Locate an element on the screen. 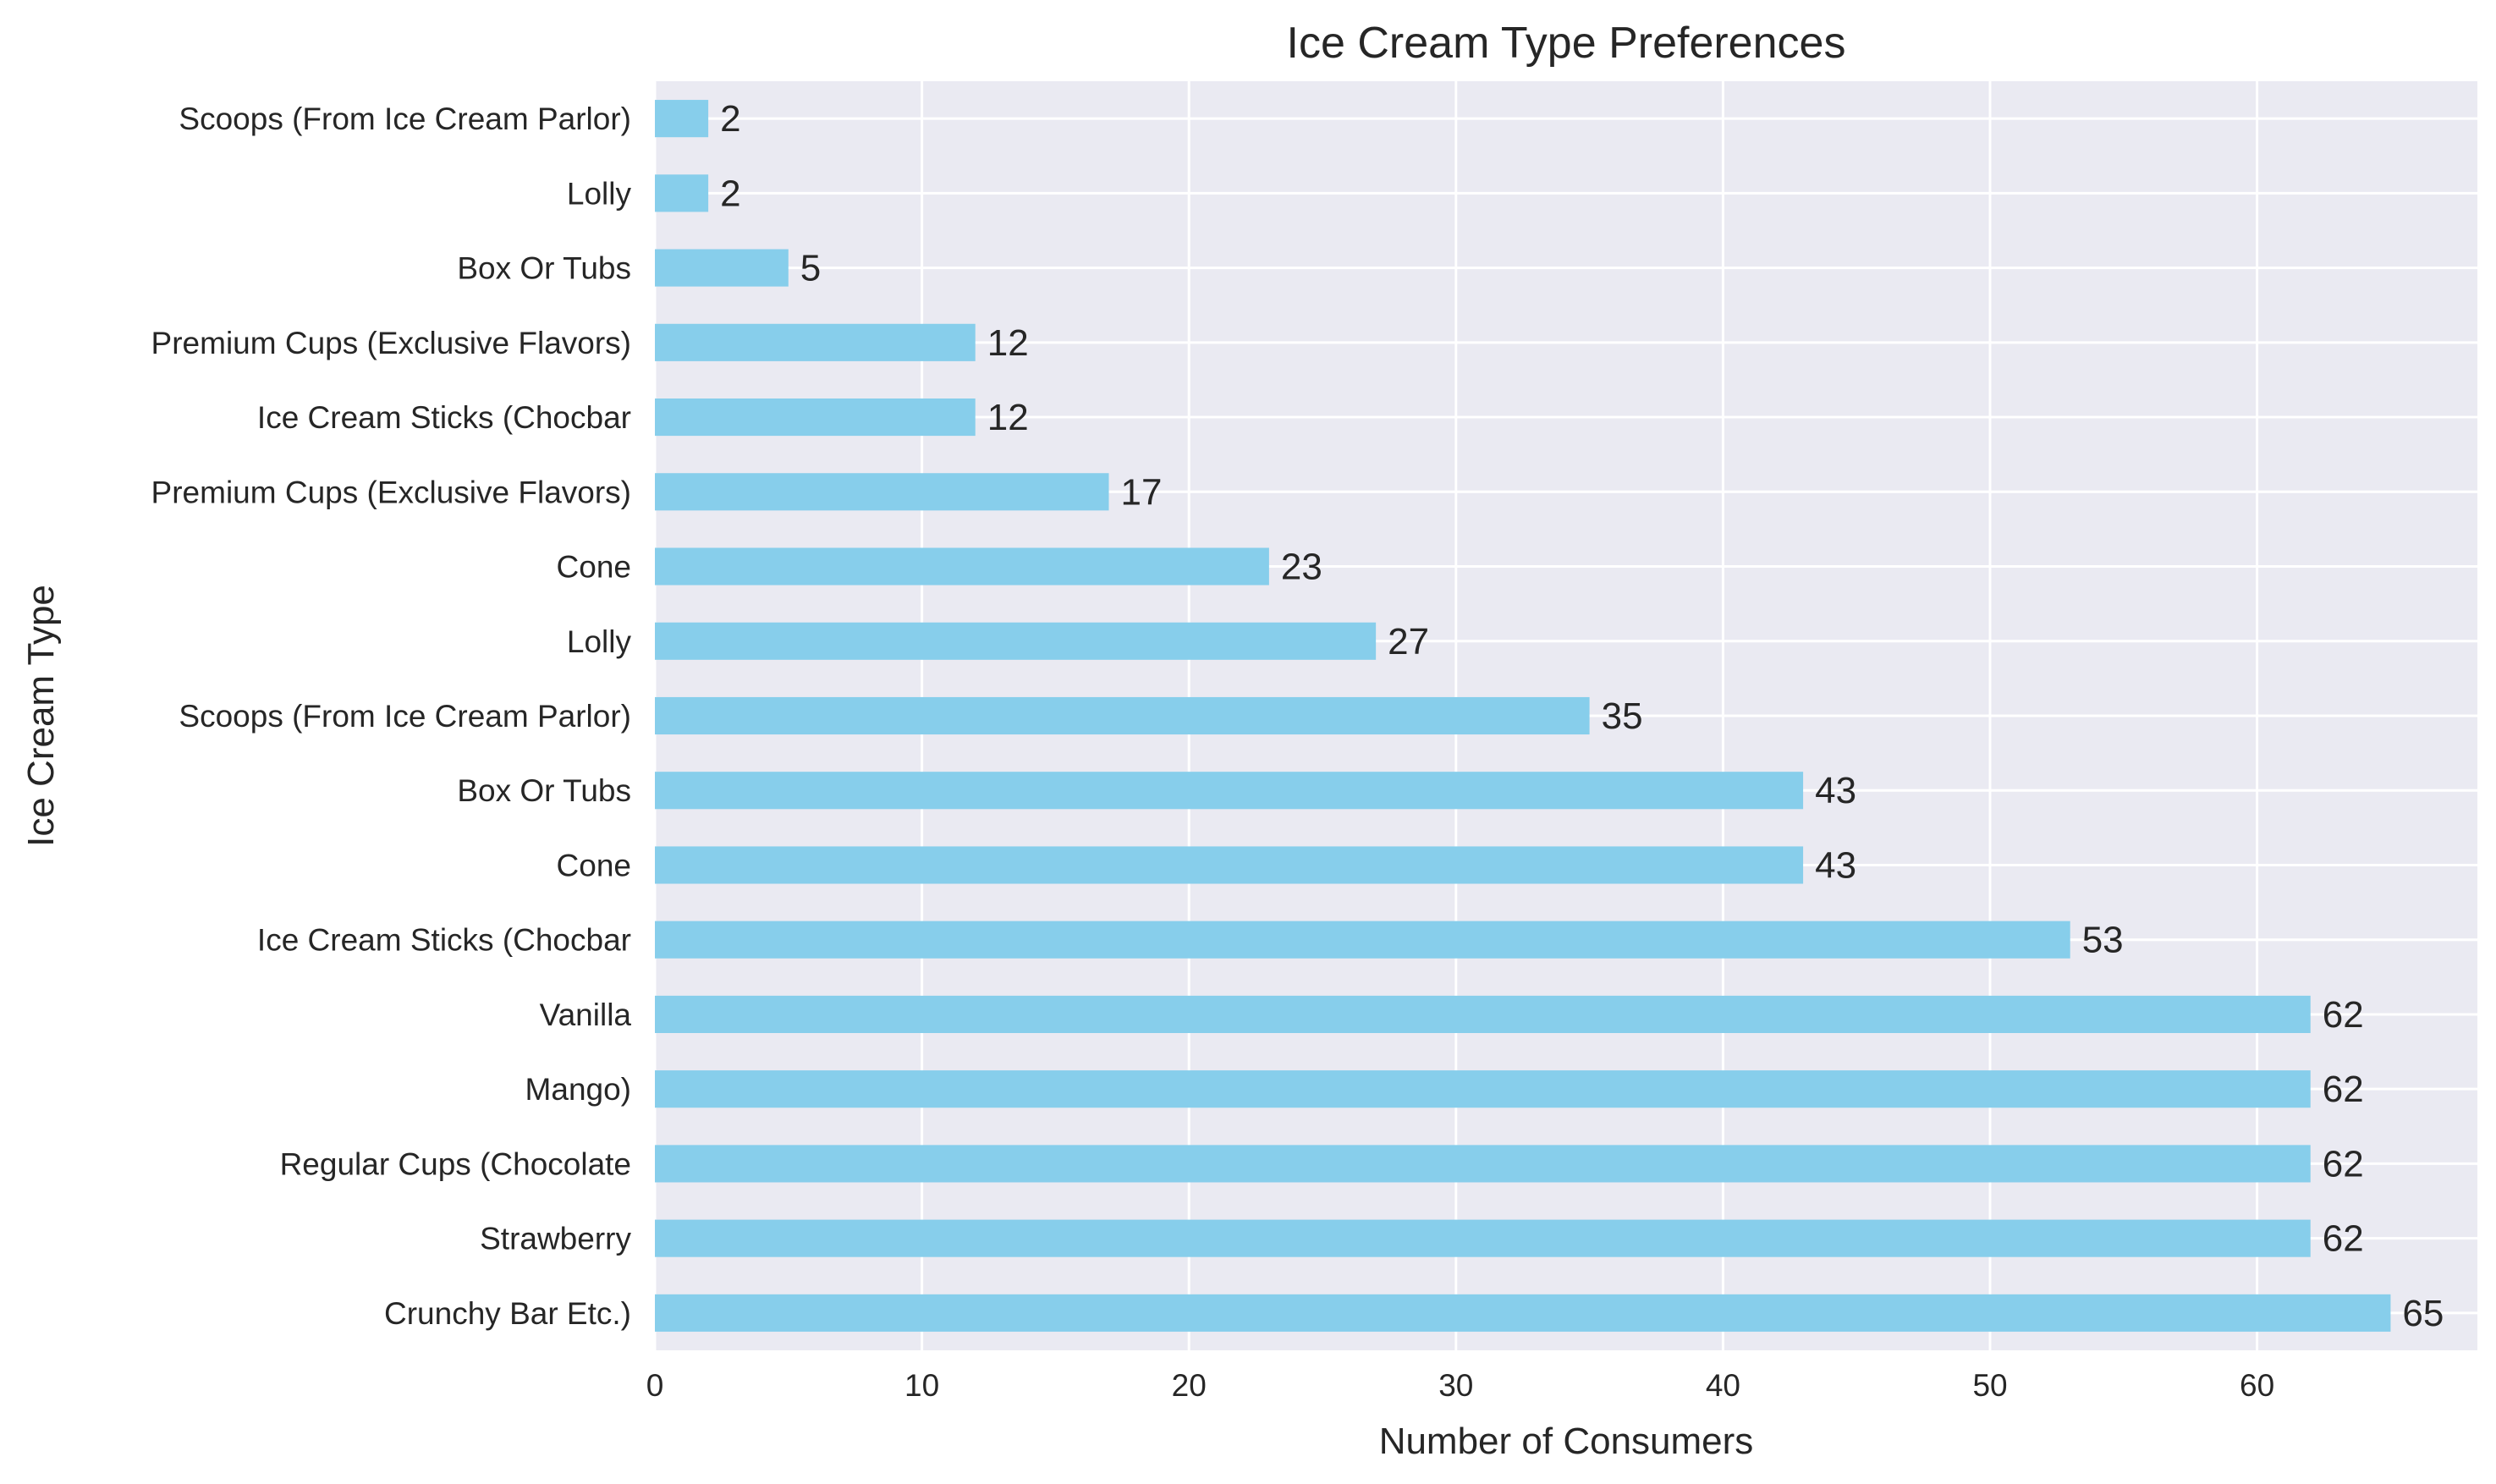 The width and height of the screenshot is (2496, 1484). bar-value-label: 17 is located at coordinates (1142, 492).